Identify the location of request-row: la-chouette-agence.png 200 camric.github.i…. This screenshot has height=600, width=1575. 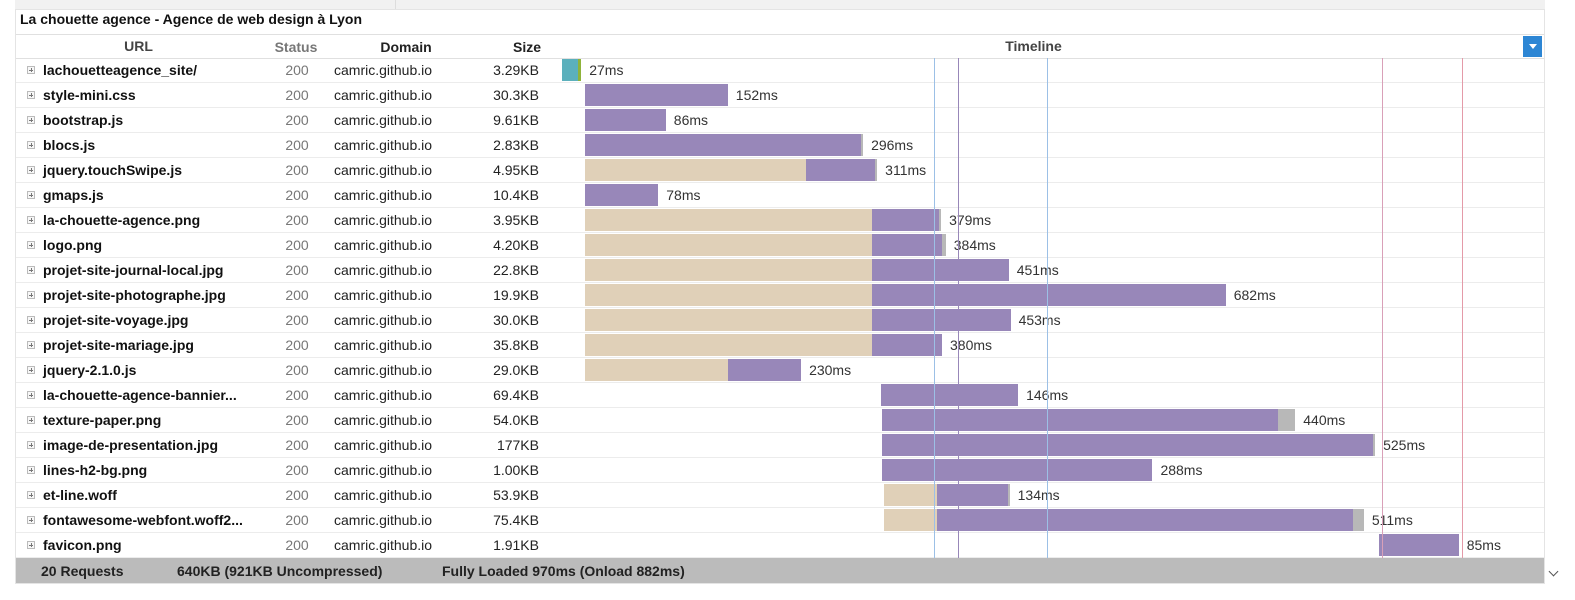
(780, 220).